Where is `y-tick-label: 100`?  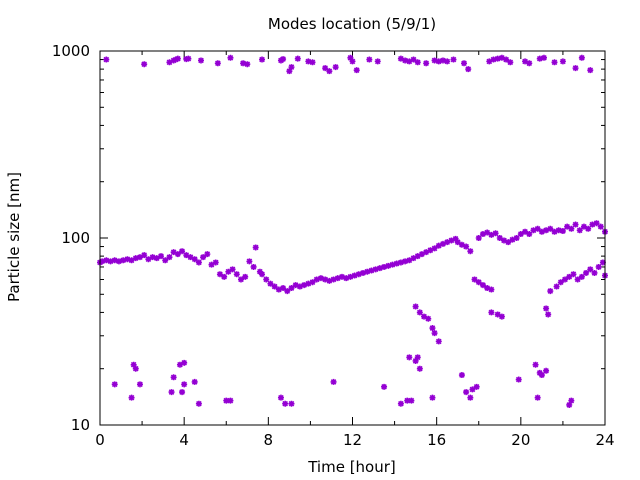
y-tick-label: 100 is located at coordinates (75, 238).